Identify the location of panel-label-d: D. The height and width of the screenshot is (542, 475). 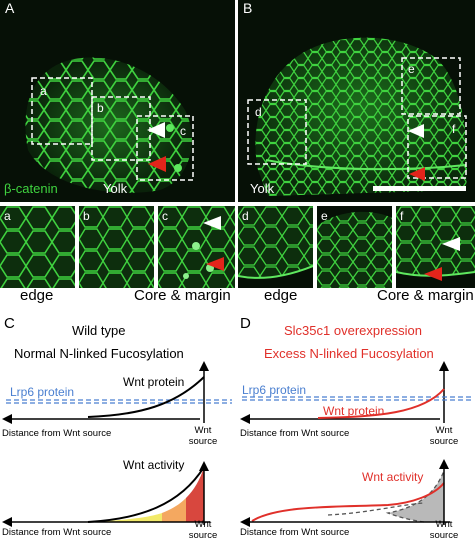
(245, 323).